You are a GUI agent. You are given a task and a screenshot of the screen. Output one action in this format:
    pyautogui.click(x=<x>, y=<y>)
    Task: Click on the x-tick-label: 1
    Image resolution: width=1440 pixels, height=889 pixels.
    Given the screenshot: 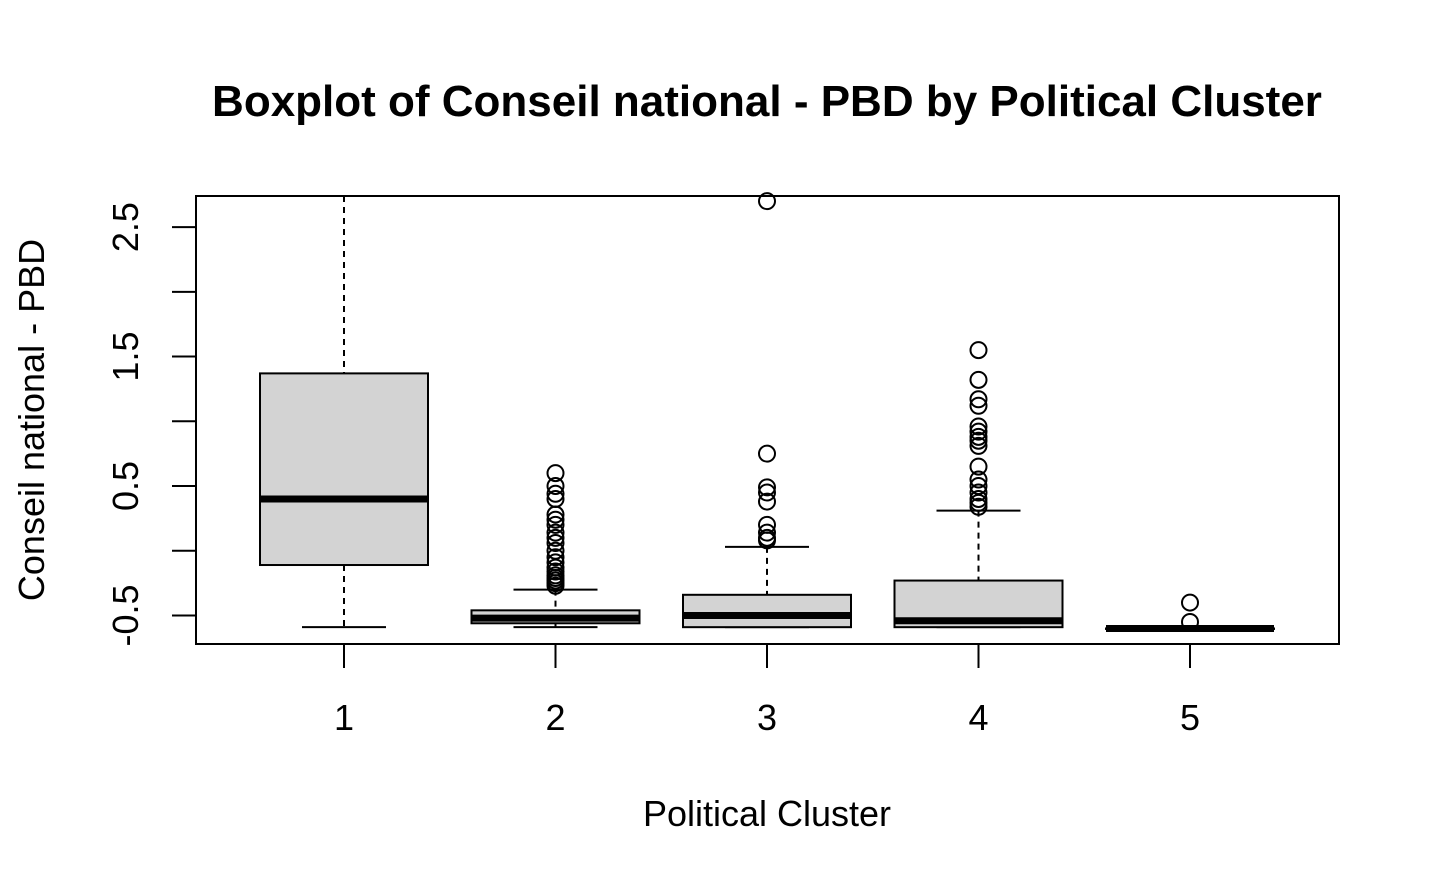 What is the action you would take?
    pyautogui.click(x=344, y=717)
    